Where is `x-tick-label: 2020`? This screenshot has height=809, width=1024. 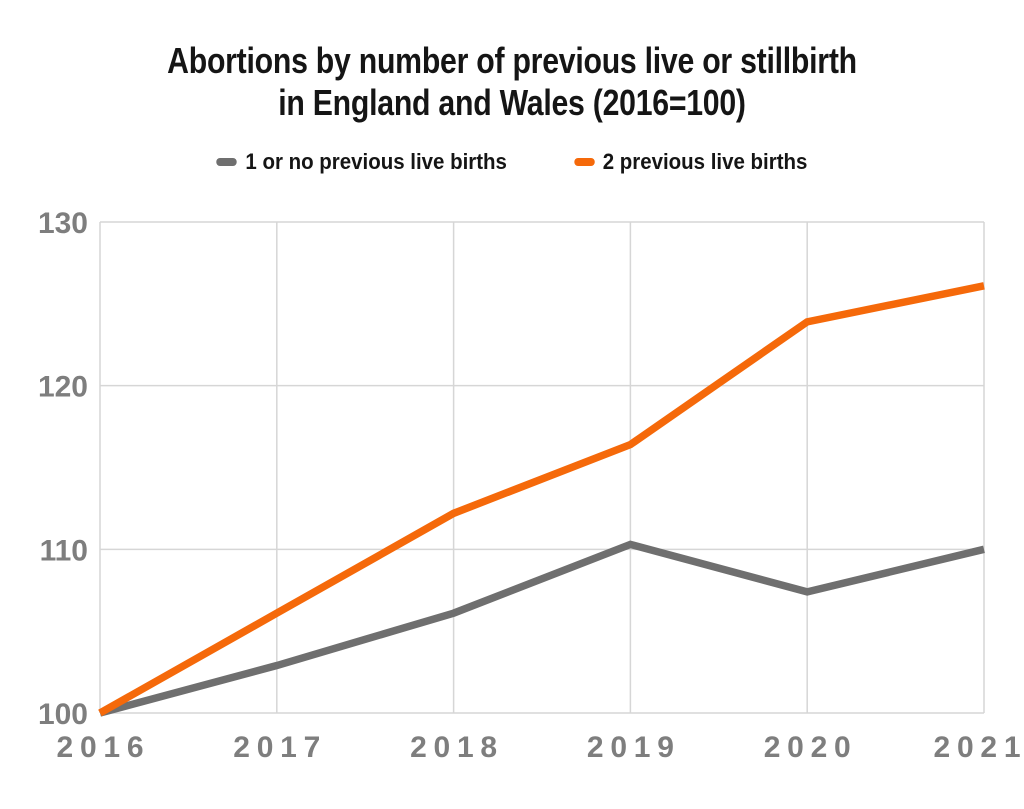 x-tick-label: 2020 is located at coordinates (807, 747).